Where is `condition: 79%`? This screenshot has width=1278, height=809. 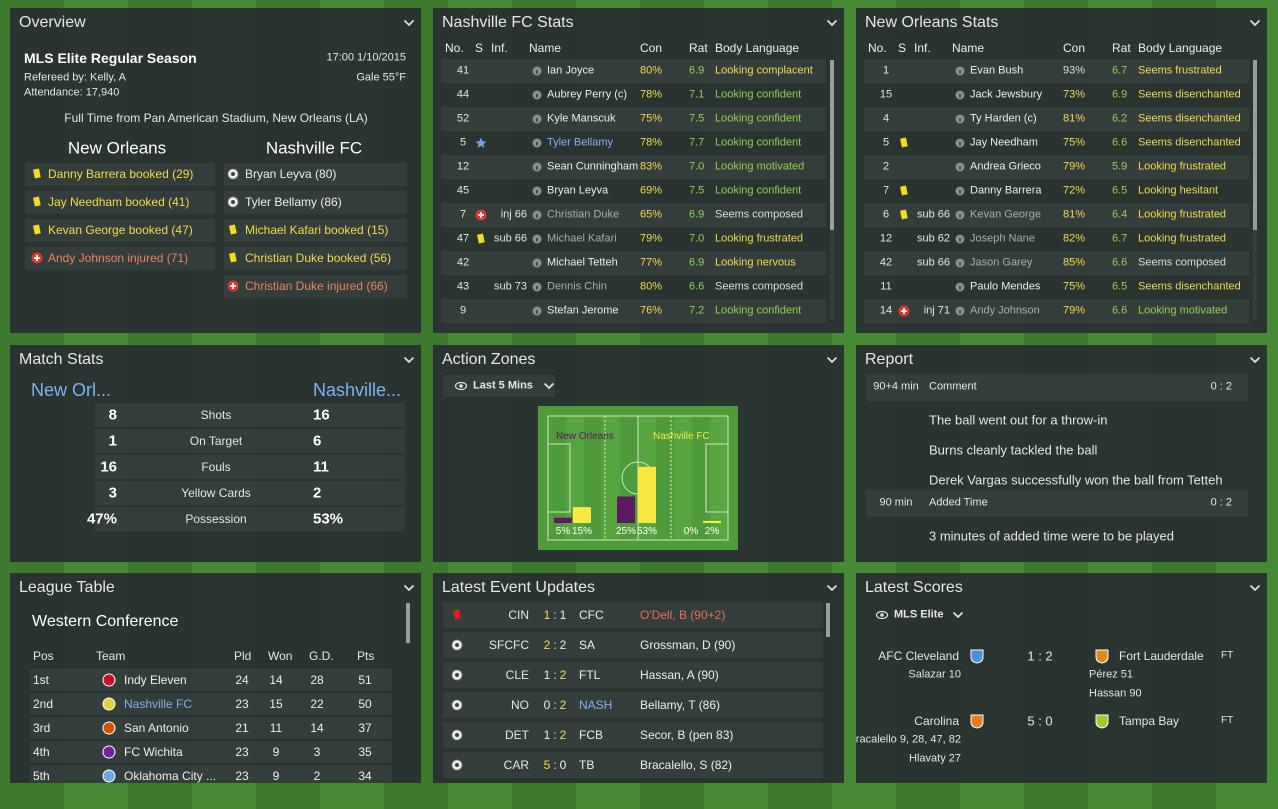 condition: 79% is located at coordinates (1074, 166).